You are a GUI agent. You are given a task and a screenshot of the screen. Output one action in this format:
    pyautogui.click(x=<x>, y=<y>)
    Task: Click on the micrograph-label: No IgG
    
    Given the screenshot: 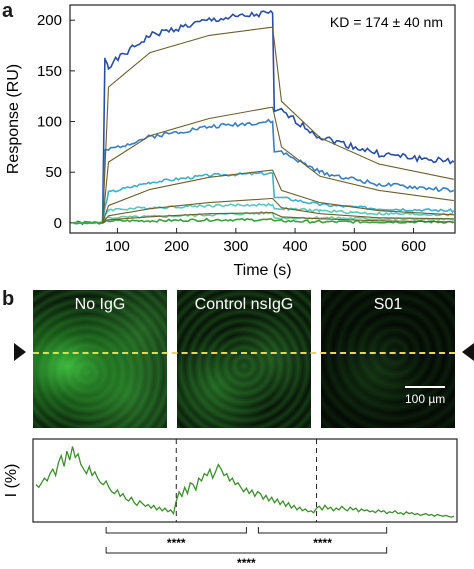 What is the action you would take?
    pyautogui.click(x=100, y=304)
    